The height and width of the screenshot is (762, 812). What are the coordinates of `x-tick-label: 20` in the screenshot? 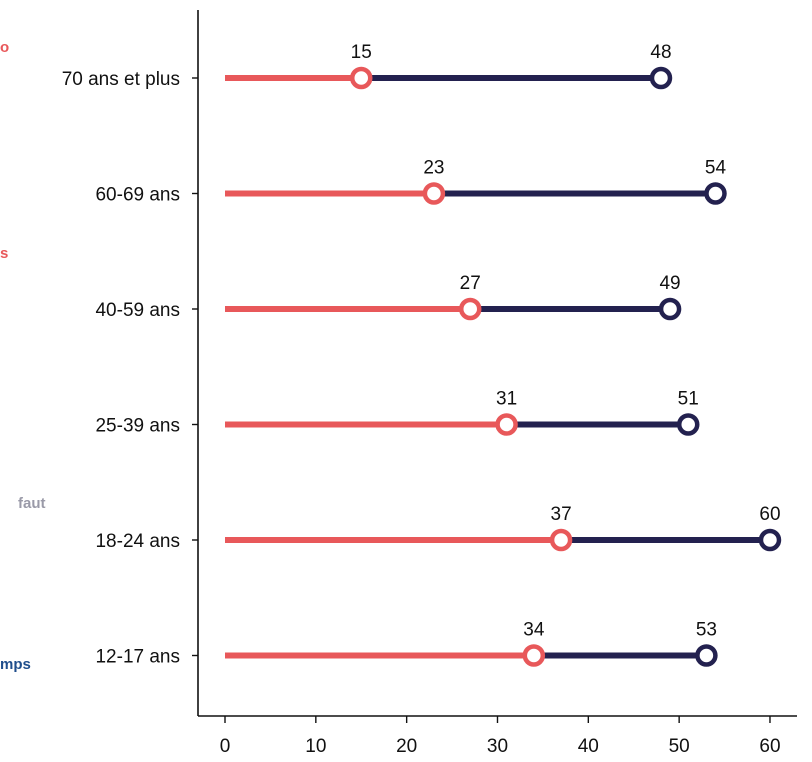 It's located at (406, 746).